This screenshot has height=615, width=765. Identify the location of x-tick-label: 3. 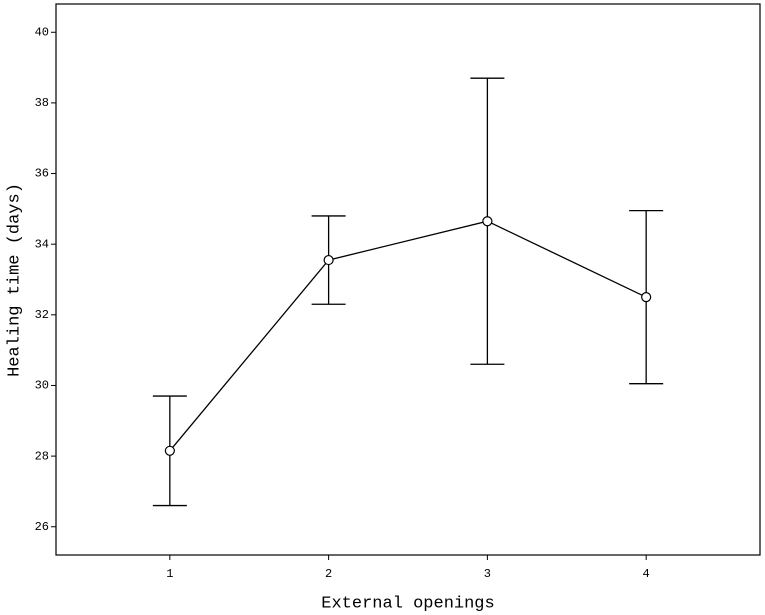
(487, 574).